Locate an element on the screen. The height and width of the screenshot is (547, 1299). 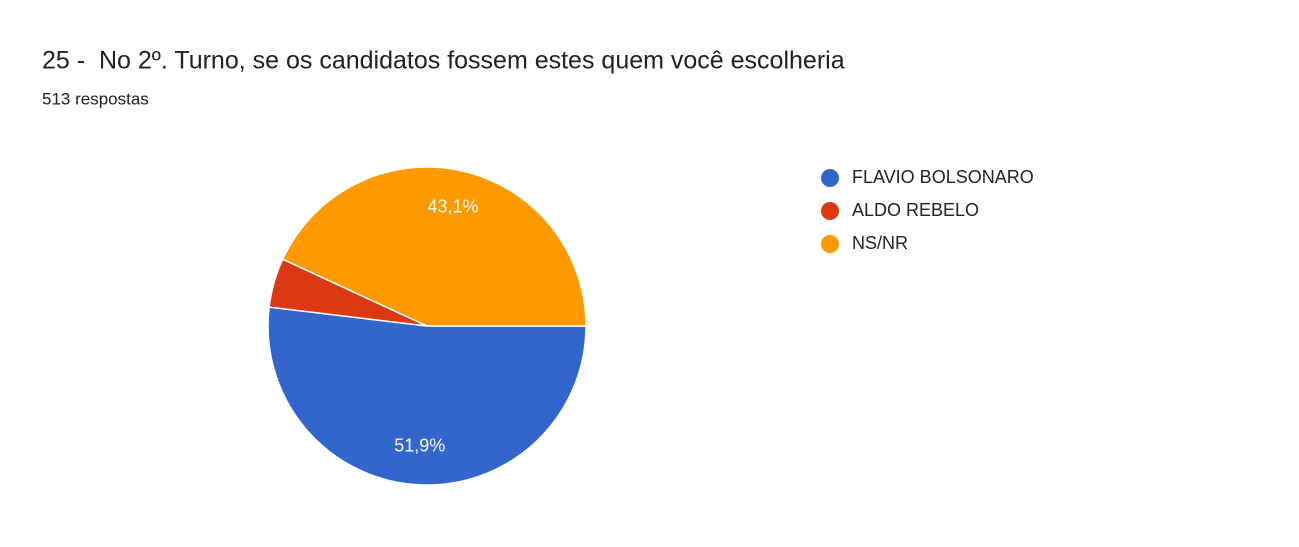
legend-label: ALDO REBELO is located at coordinates (915, 210).